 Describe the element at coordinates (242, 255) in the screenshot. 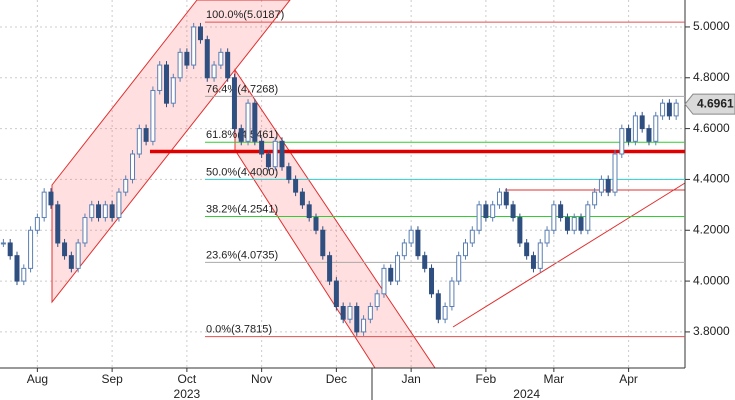

I see `fib-label: 23.6%(4.0735)` at that location.